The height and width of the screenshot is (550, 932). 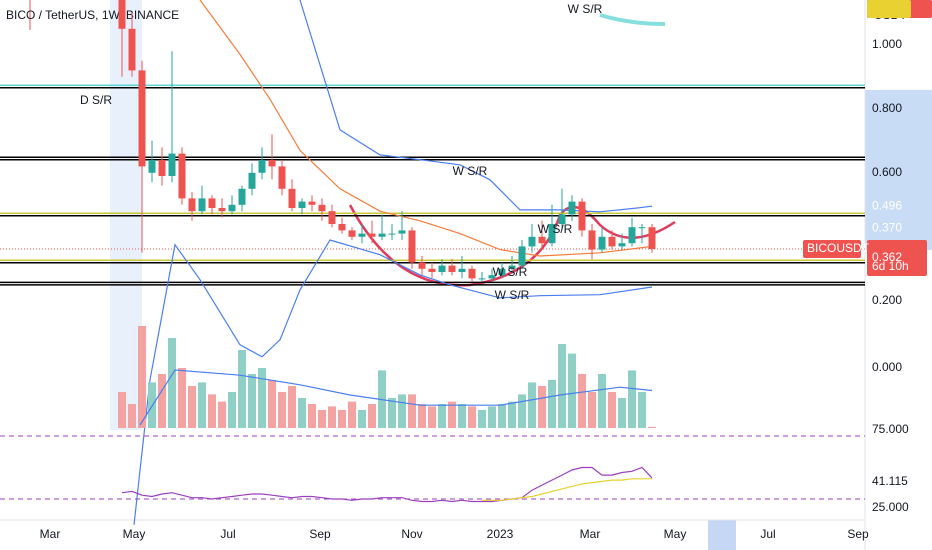 I want to click on y-tick-label: 0.800, so click(x=887, y=108).